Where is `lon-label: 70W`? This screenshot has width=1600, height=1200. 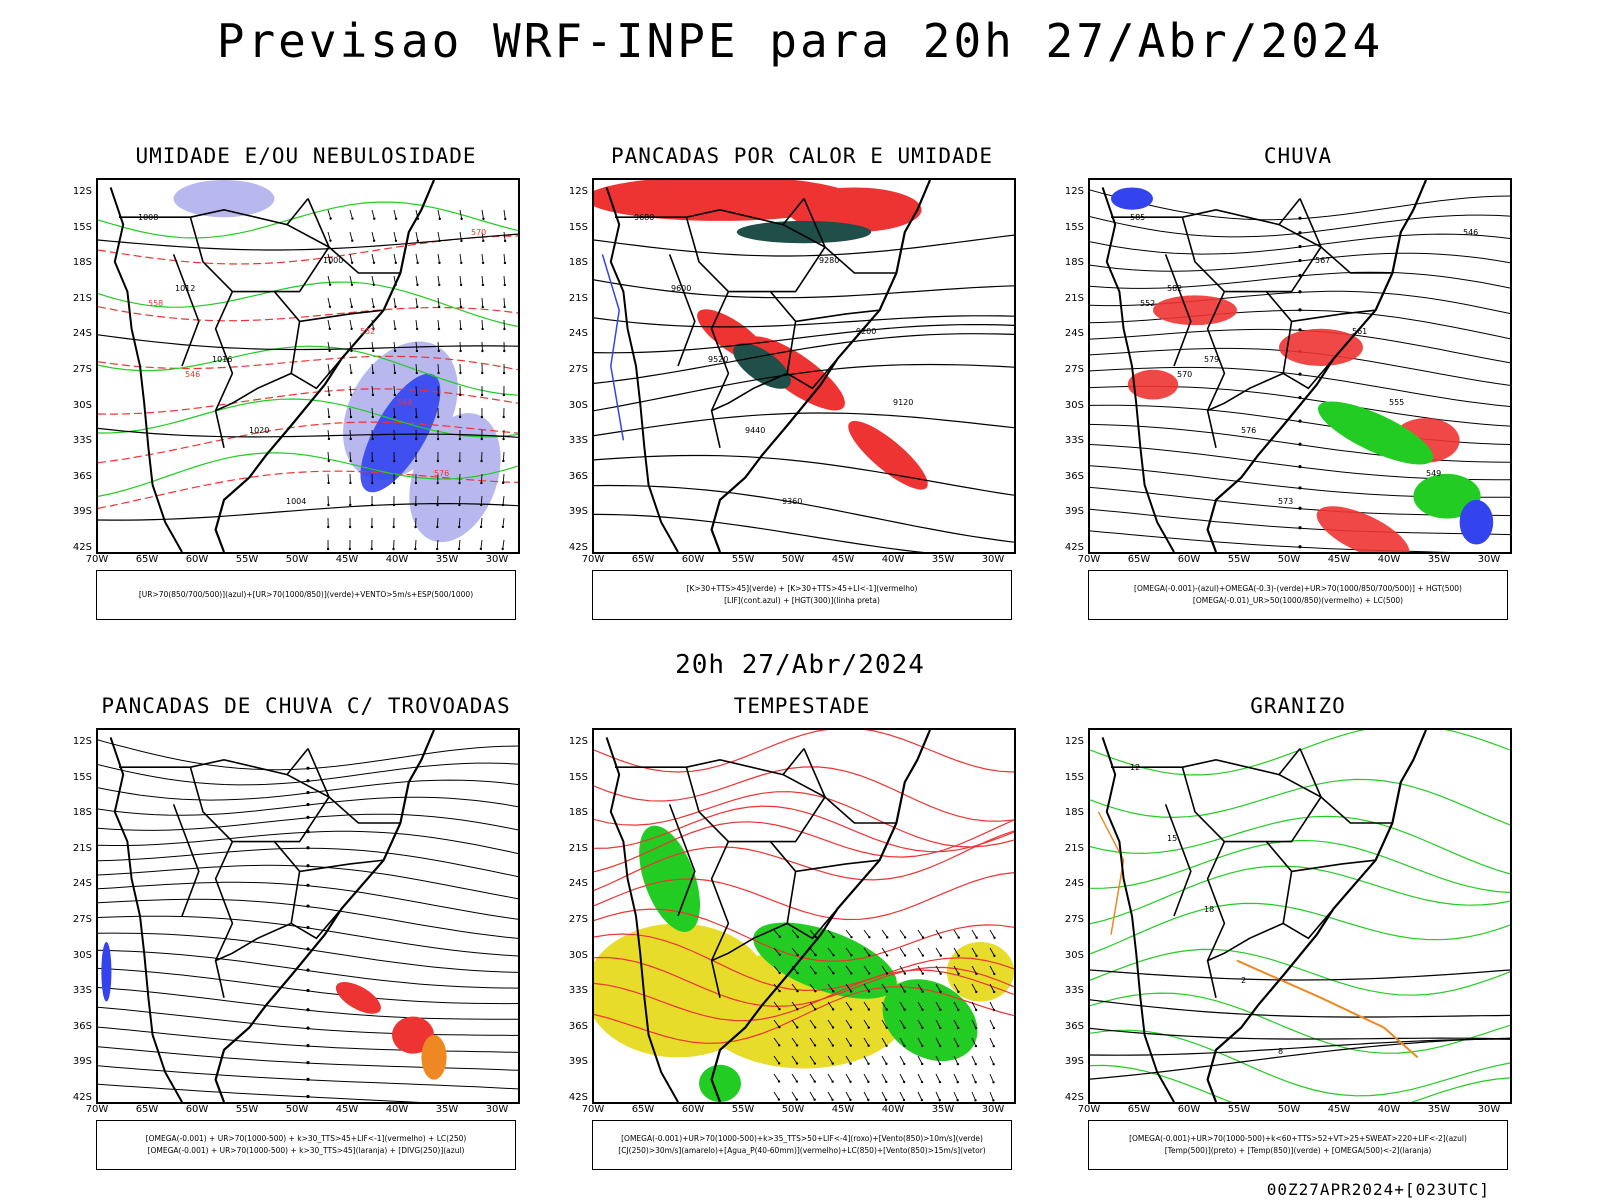 lon-label: 70W is located at coordinates (593, 1109).